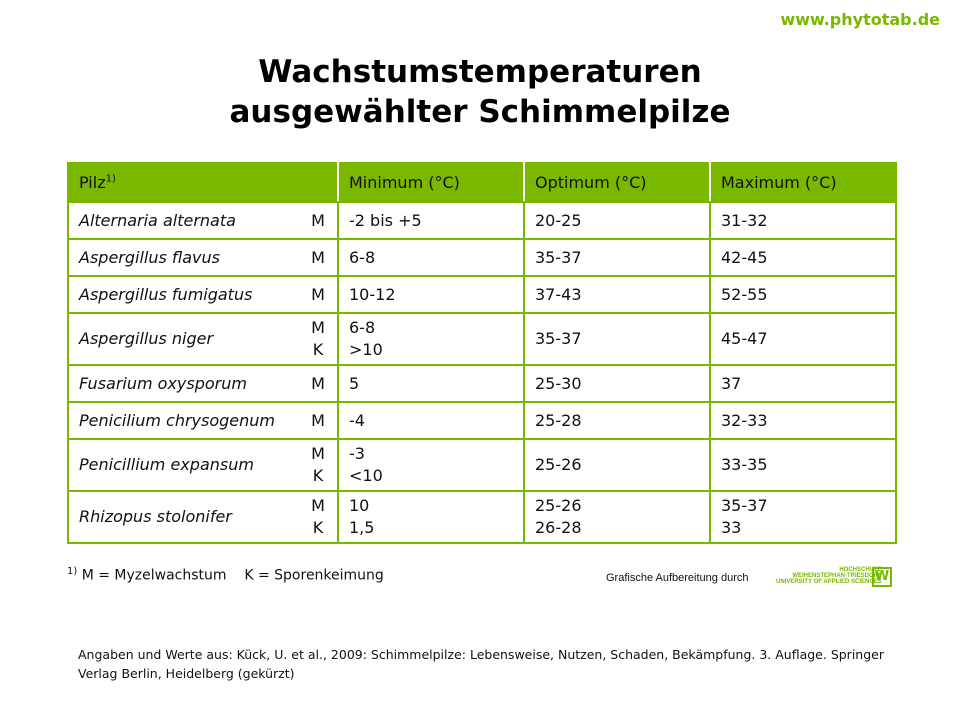 The height and width of the screenshot is (720, 960). What do you see at coordinates (431, 465) in the screenshot?
I see `min-temp: -3 <10` at bounding box center [431, 465].